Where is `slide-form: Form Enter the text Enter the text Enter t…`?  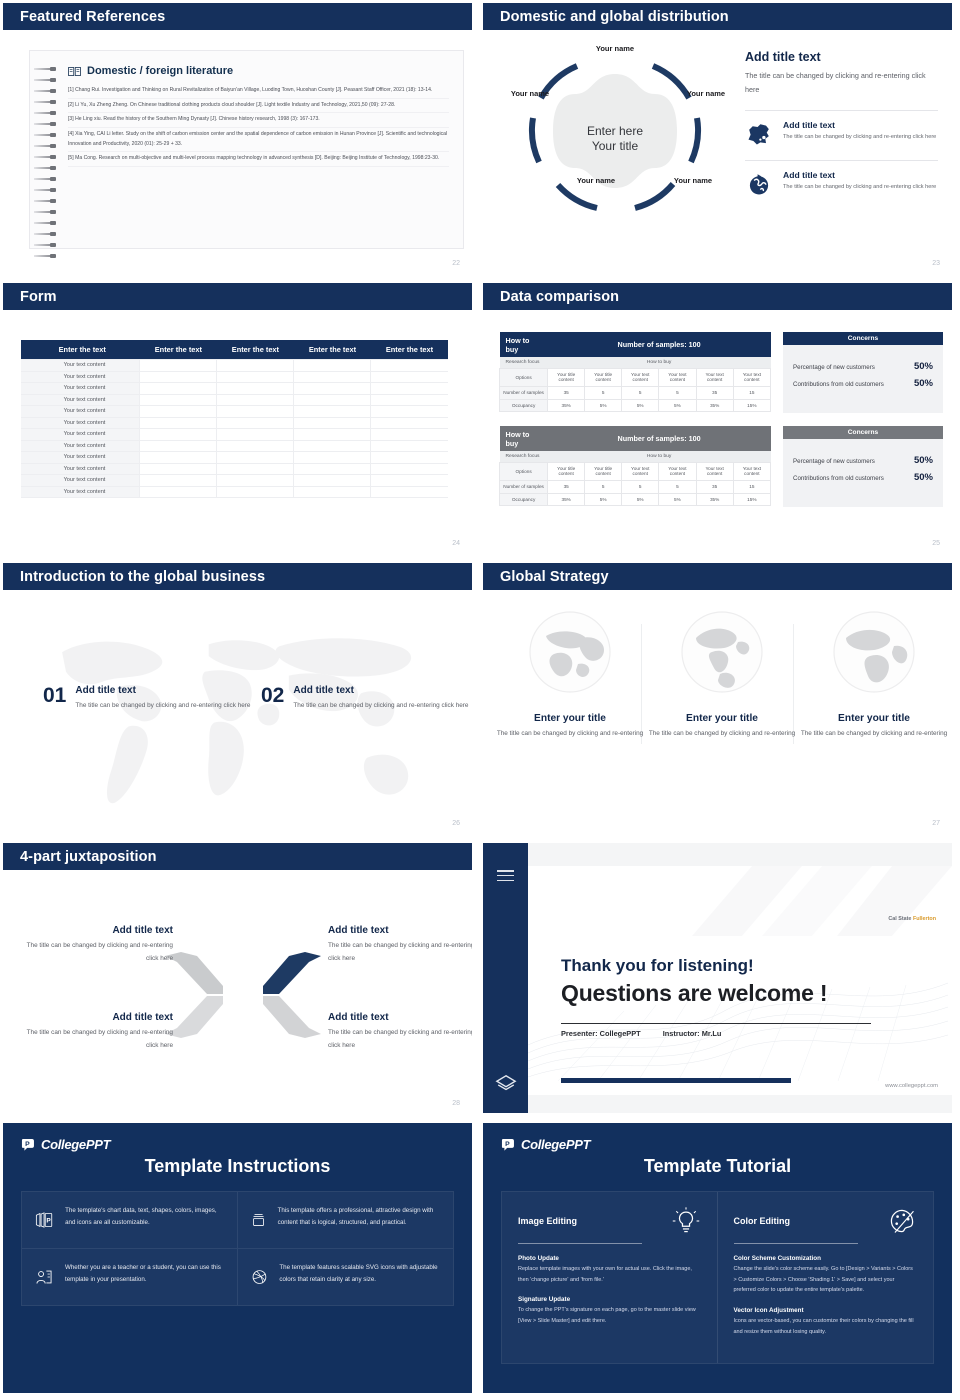 slide-form: Form Enter the text Enter the text Enter t… is located at coordinates (237, 418).